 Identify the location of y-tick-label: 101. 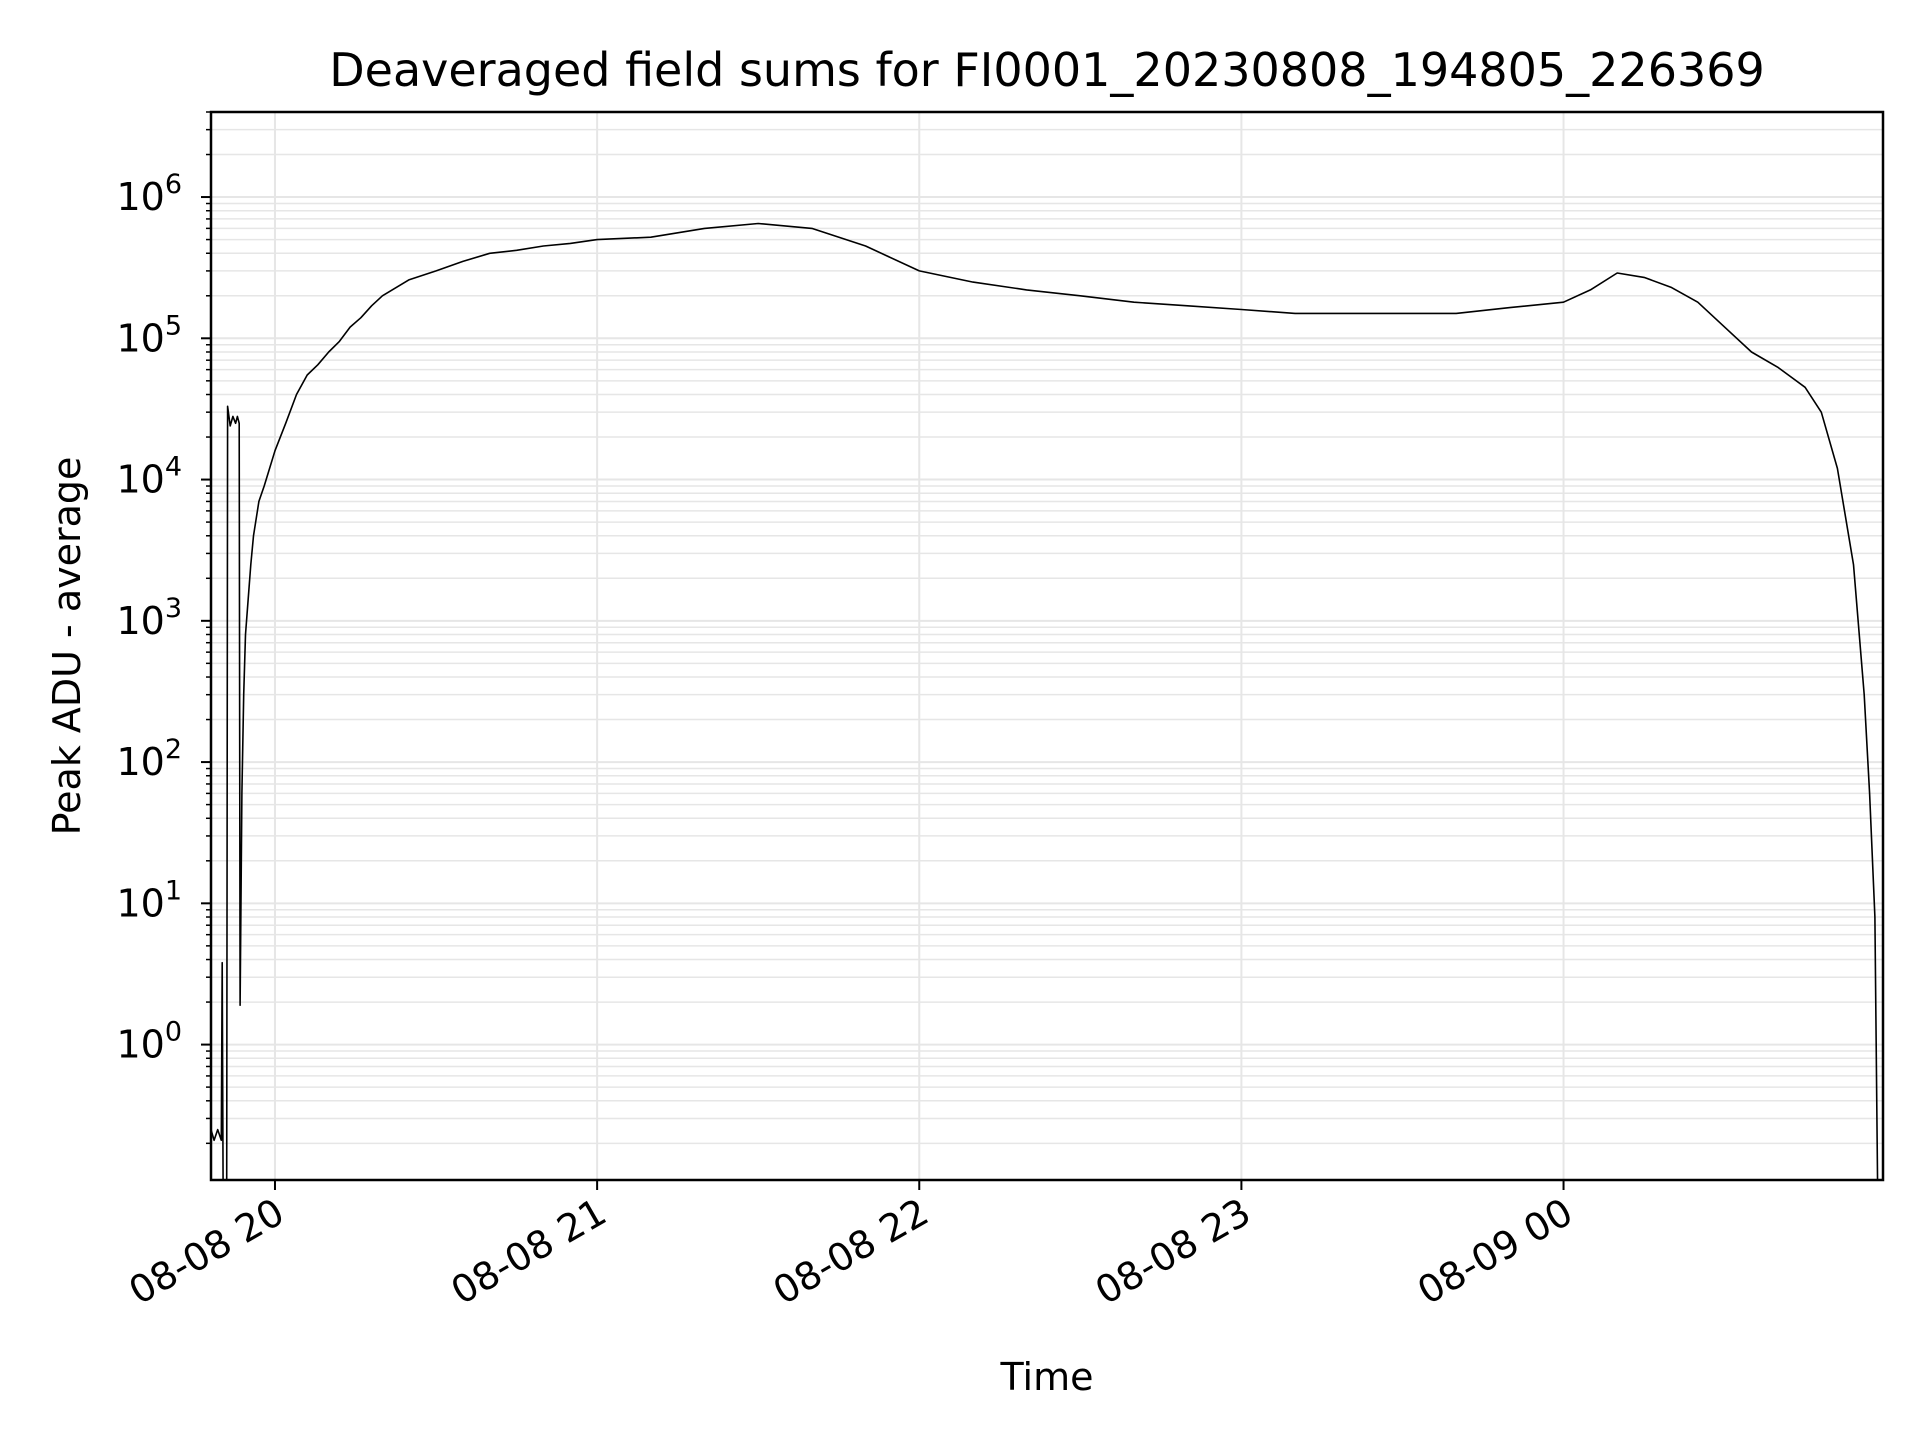
(149, 900).